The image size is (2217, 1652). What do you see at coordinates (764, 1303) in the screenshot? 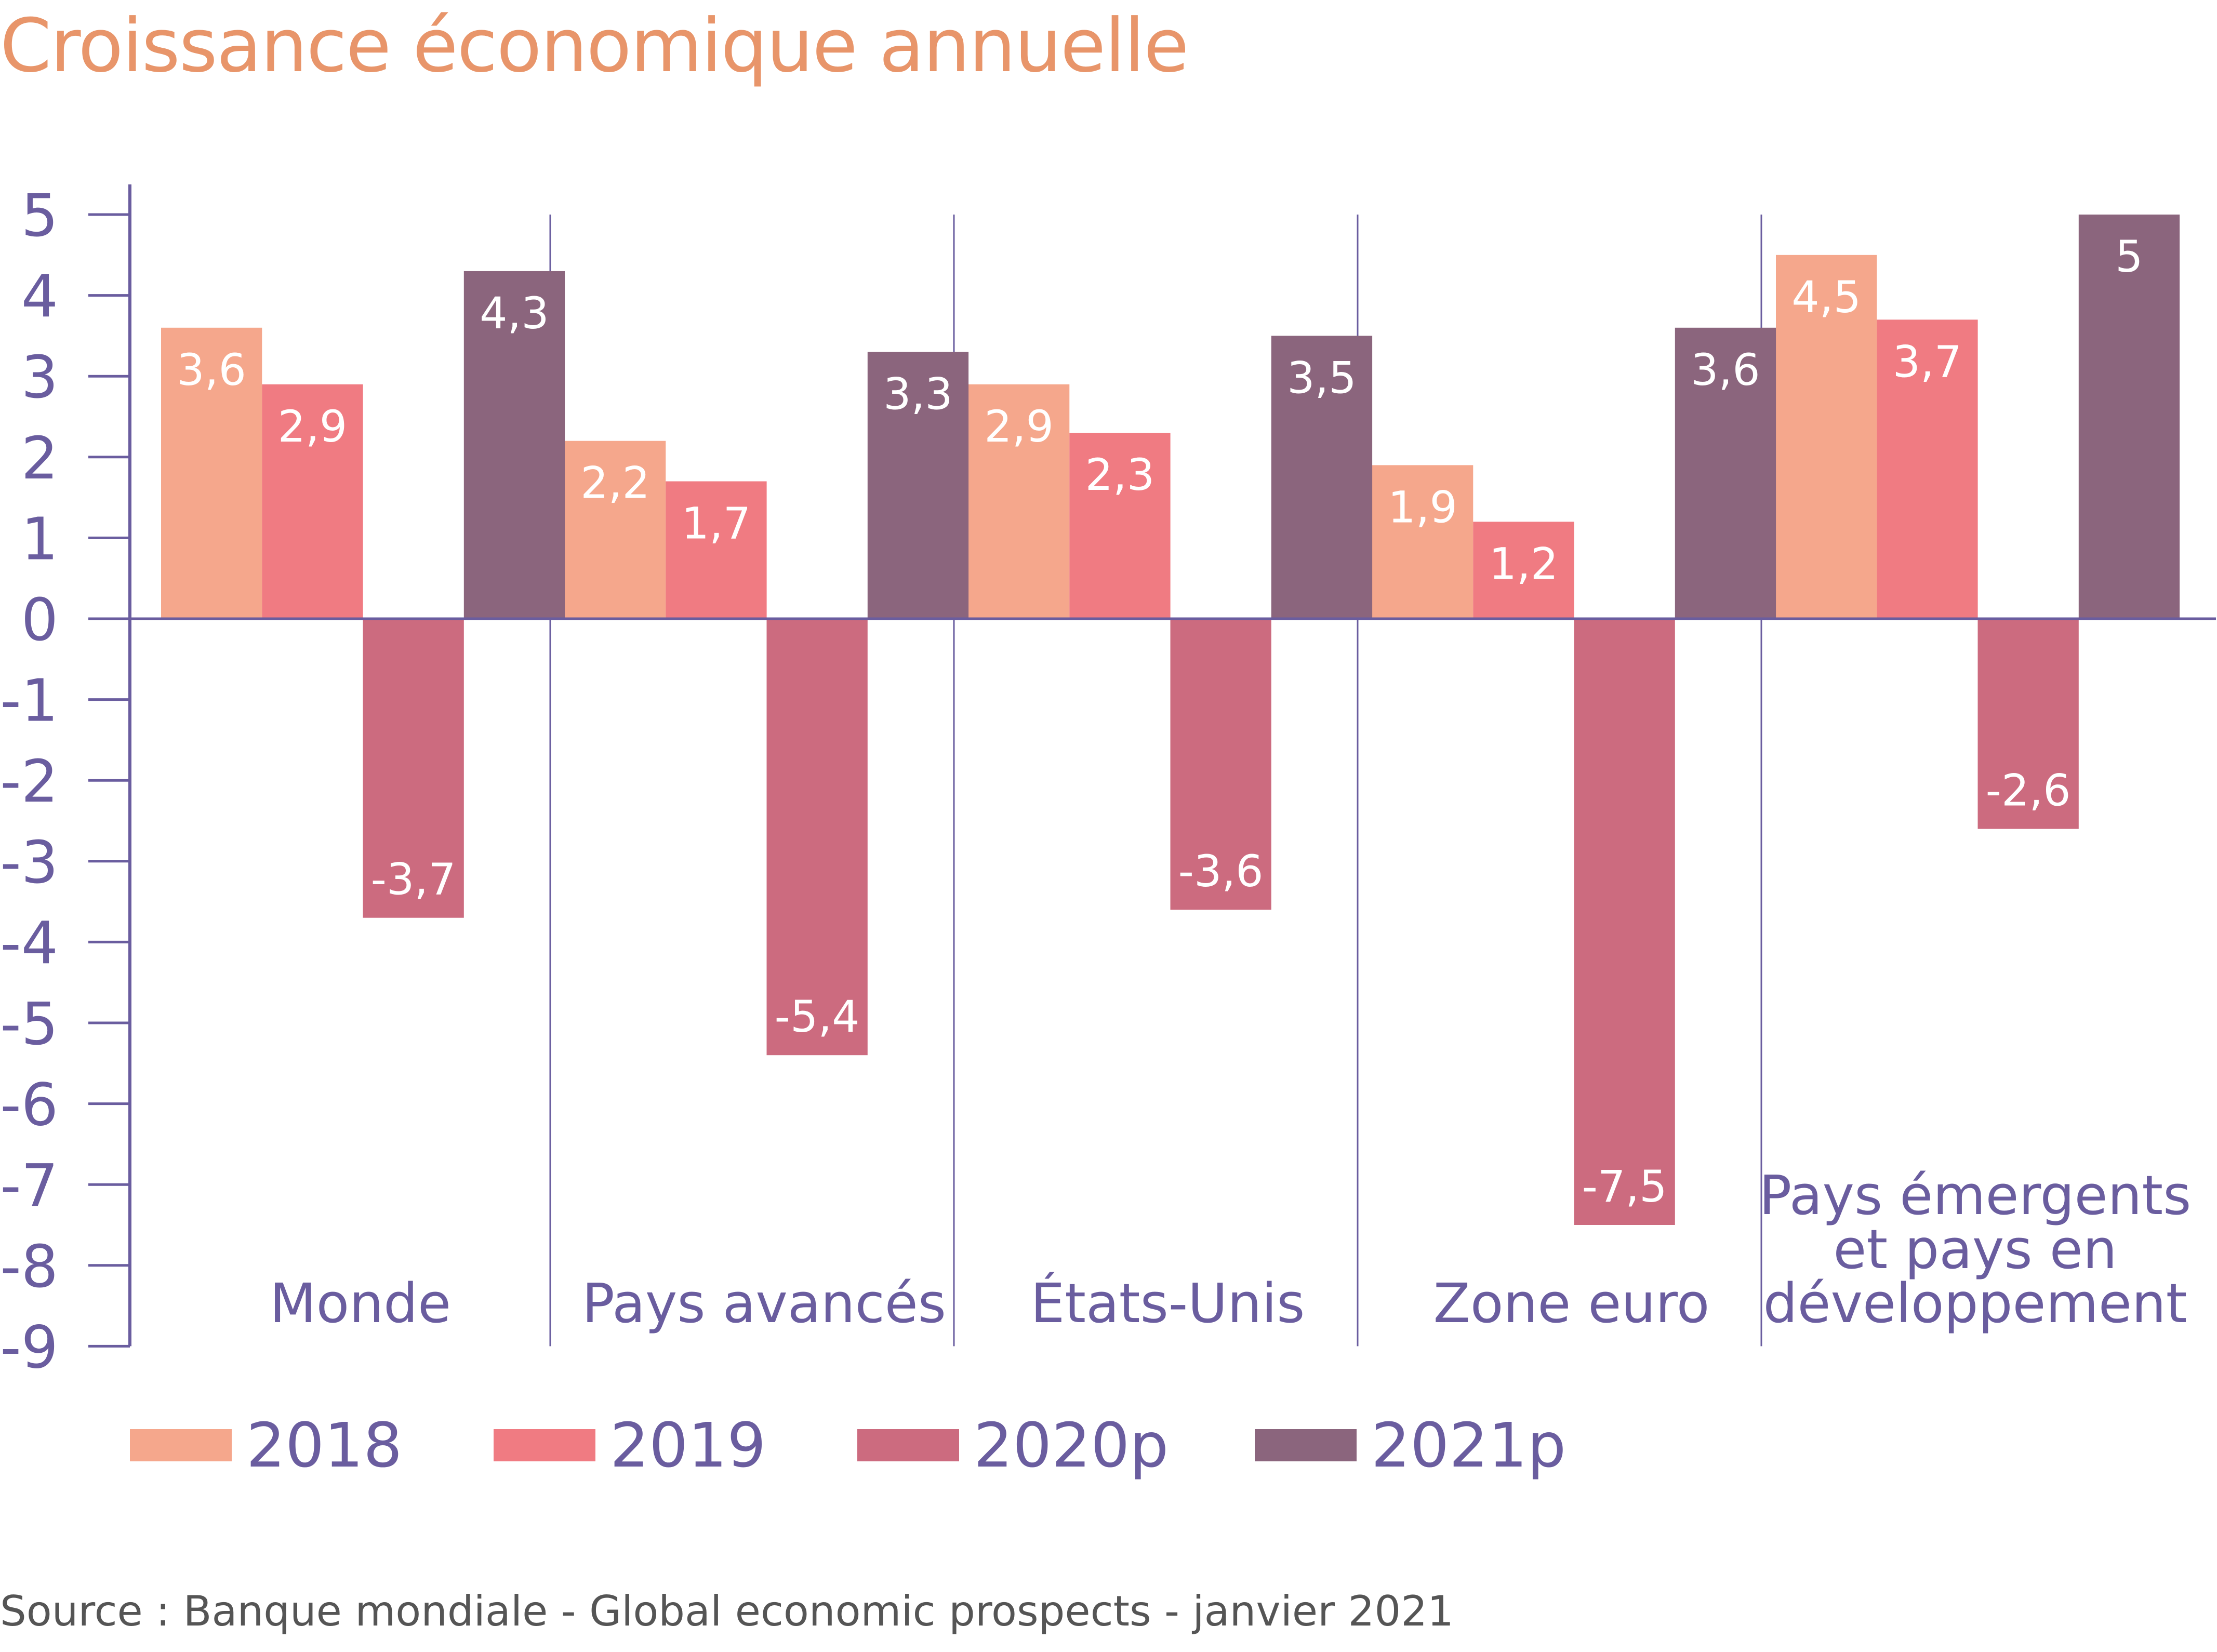
I see `category-label: Pays avancés` at bounding box center [764, 1303].